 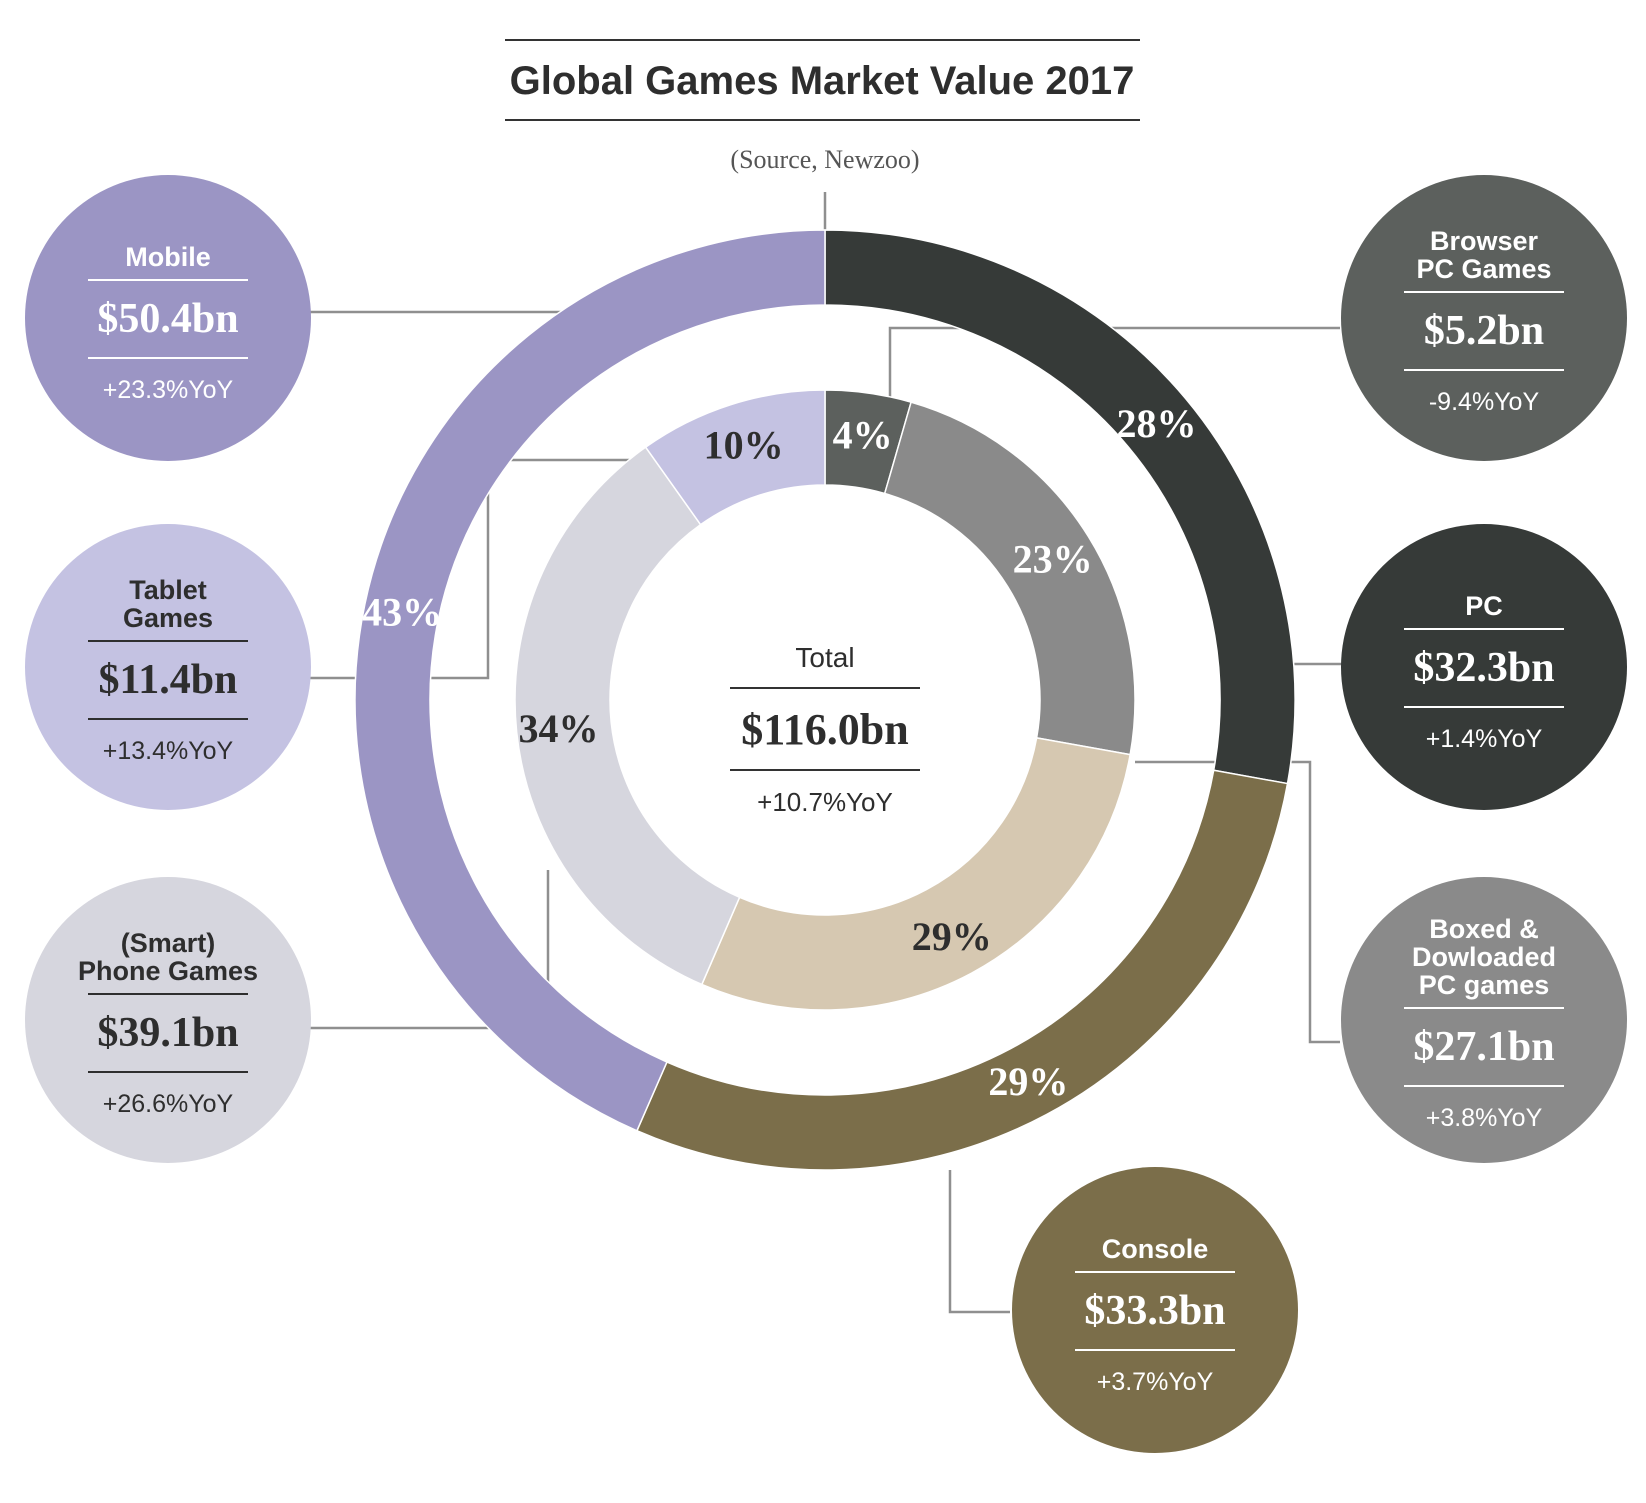 I want to click on bubble-console: Console $33.3bn +3.7%YoY, so click(x=1155, y=1310).